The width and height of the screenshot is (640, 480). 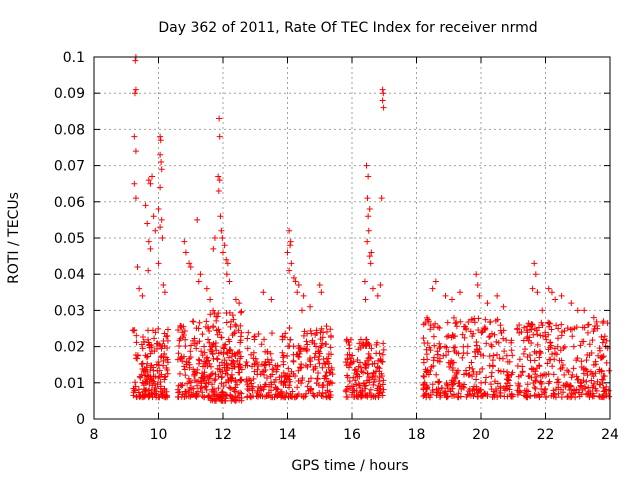 I want to click on y-tick-label: 0.08, so click(x=69, y=130).